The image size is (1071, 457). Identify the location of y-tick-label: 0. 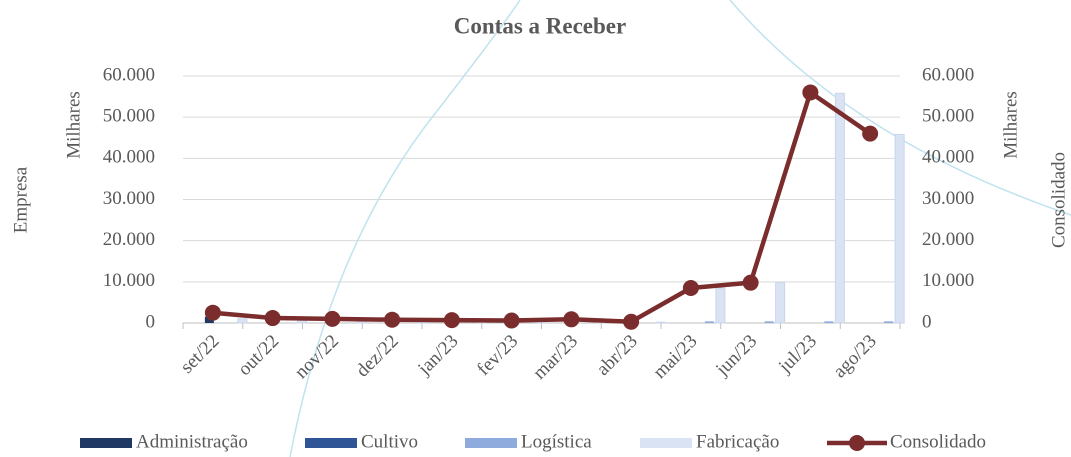
(151, 321).